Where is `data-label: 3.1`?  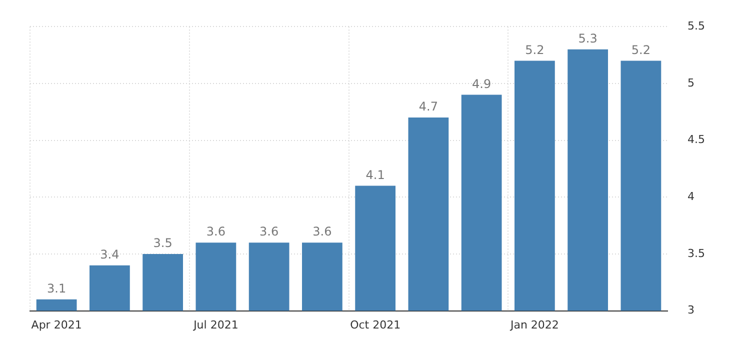
data-label: 3.1 is located at coordinates (56, 289).